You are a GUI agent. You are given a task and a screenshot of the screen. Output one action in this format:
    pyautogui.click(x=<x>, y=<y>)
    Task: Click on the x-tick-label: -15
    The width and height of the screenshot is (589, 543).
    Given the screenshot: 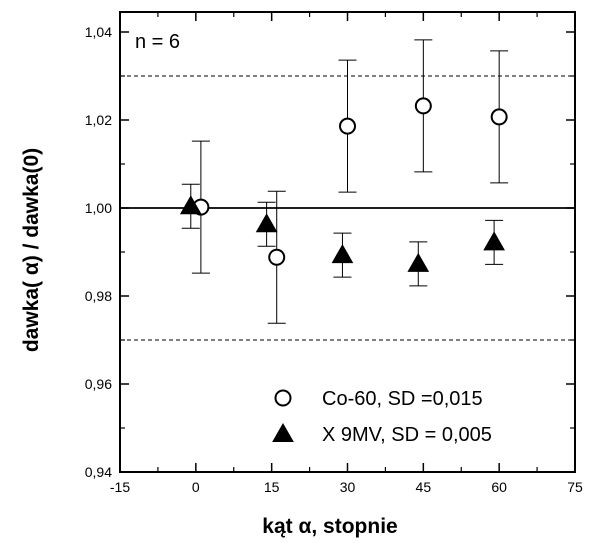 What is the action you would take?
    pyautogui.click(x=120, y=487)
    